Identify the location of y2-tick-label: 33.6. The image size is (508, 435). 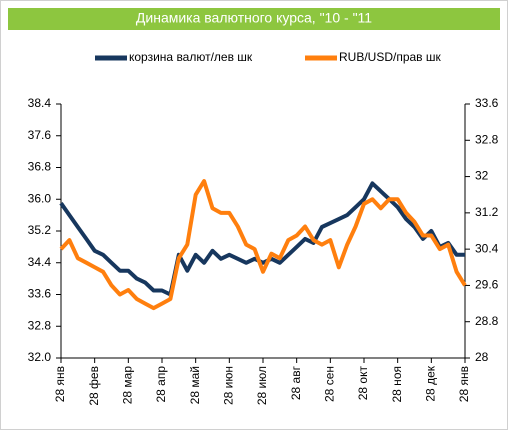
(487, 103).